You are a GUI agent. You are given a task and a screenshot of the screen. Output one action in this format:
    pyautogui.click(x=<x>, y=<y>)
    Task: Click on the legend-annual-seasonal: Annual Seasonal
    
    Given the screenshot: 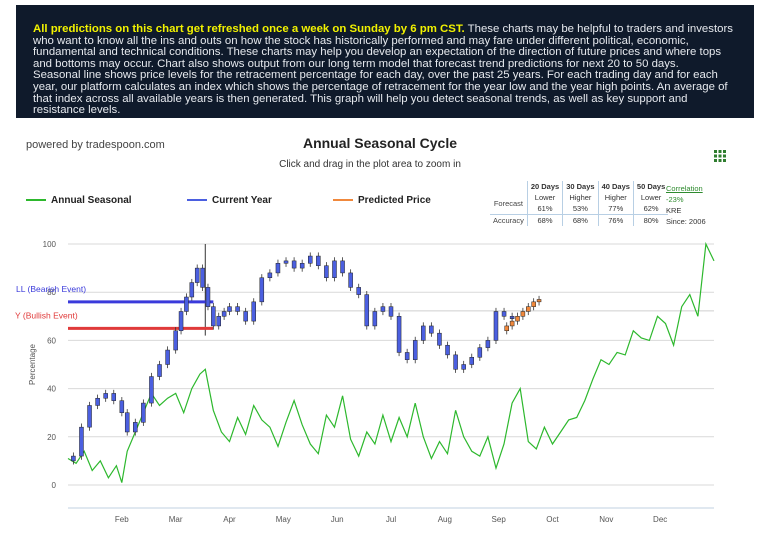 What is the action you would take?
    pyautogui.click(x=79, y=202)
    